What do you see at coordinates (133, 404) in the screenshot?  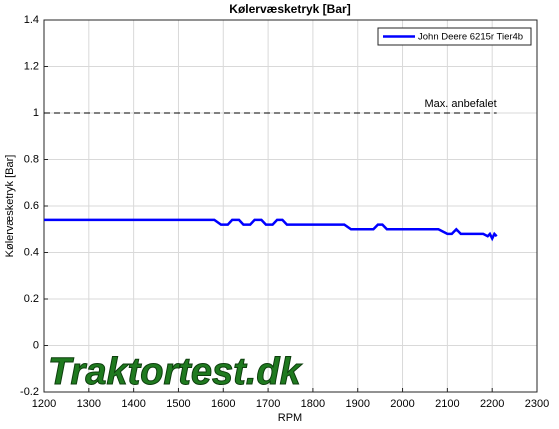 I see `x-tick-label: 1400` at bounding box center [133, 404].